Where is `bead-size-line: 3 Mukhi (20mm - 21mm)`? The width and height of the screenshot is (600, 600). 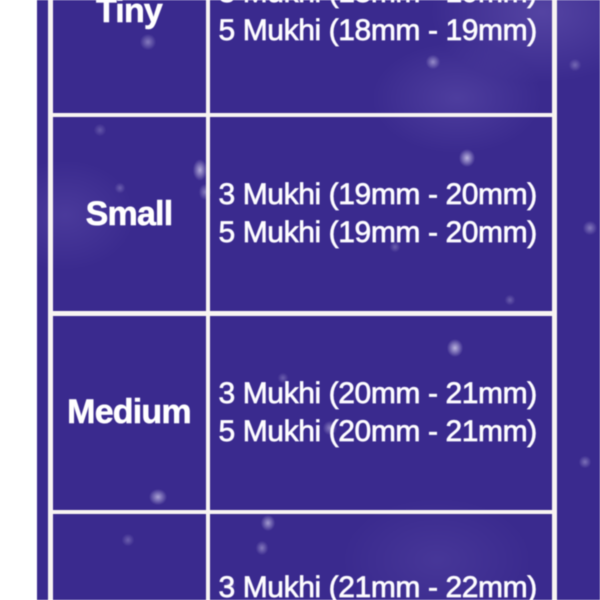 bead-size-line: 3 Mukhi (20mm - 21mm) is located at coordinates (377, 393).